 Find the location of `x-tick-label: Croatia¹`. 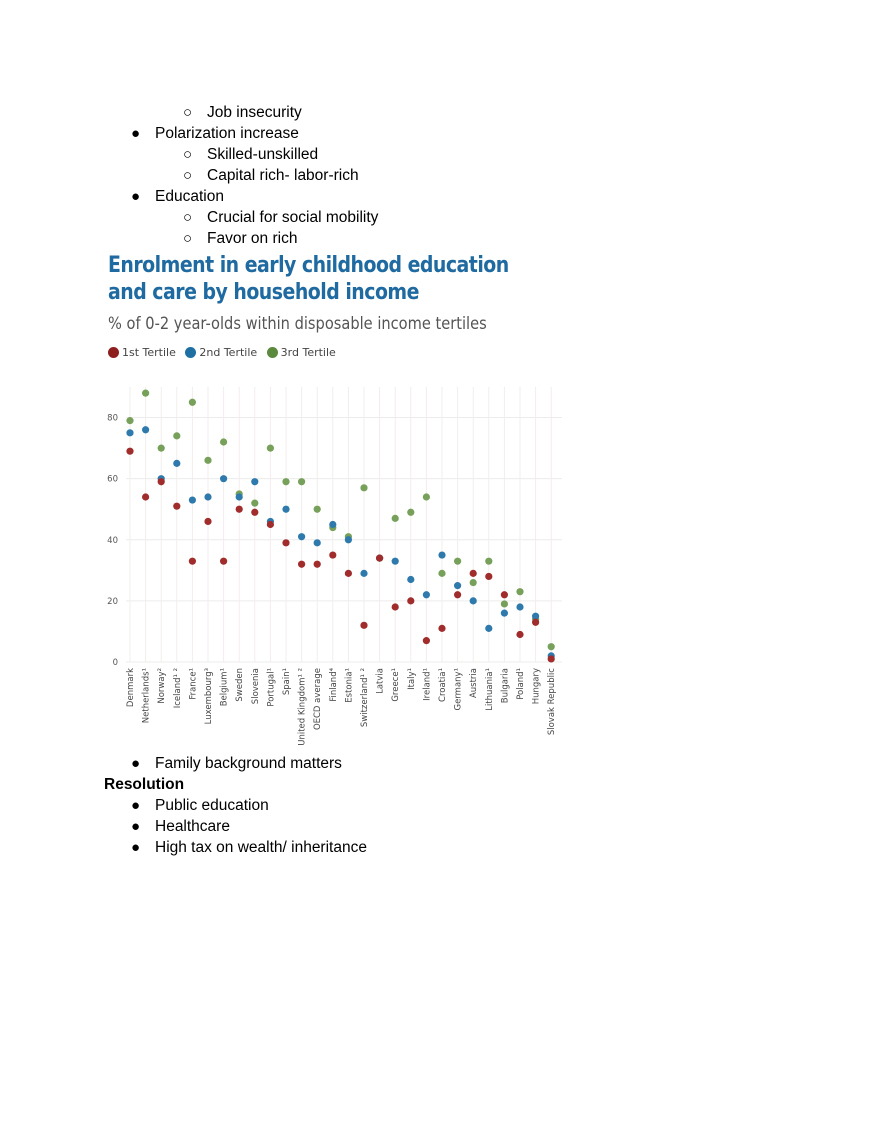

x-tick-label: Croatia¹ is located at coordinates (443, 685).